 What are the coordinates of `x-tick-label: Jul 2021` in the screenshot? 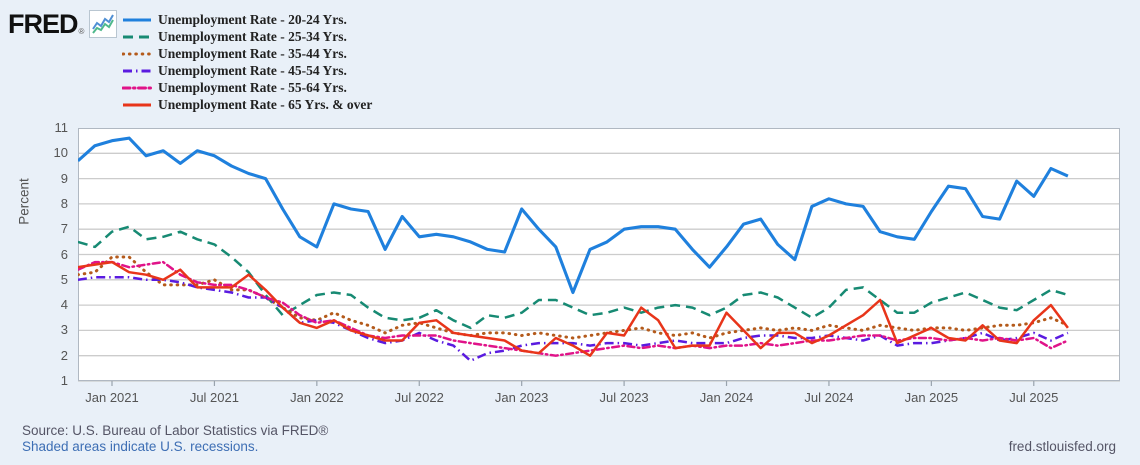 It's located at (214, 397).